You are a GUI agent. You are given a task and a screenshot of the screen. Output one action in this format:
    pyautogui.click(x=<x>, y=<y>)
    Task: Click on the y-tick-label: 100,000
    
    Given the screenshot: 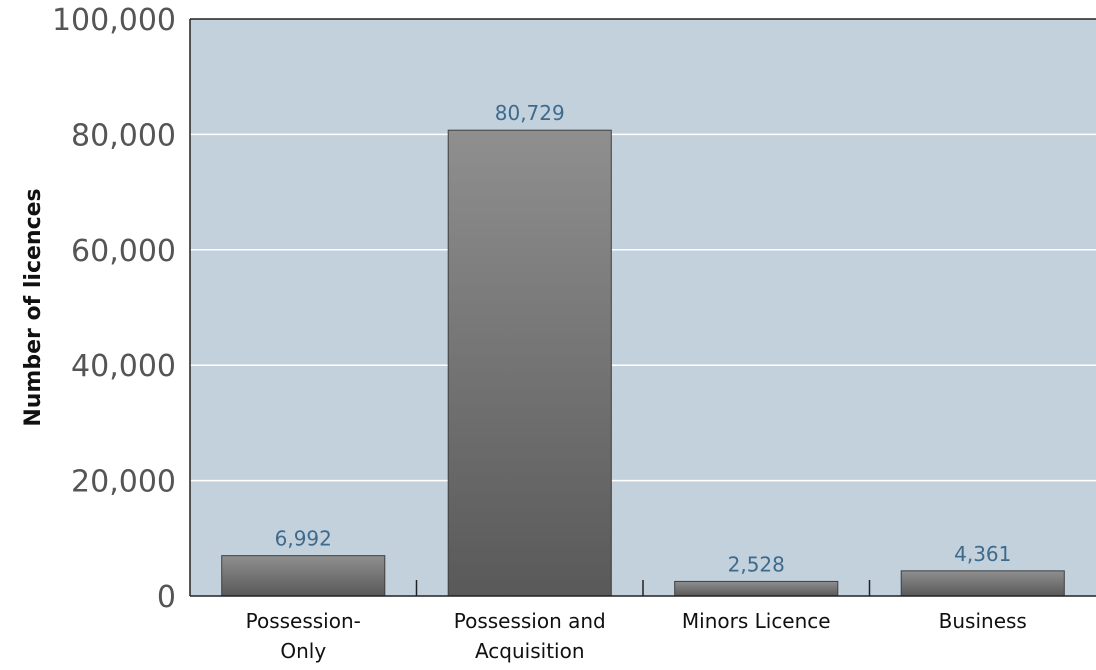 What is the action you would take?
    pyautogui.click(x=114, y=20)
    